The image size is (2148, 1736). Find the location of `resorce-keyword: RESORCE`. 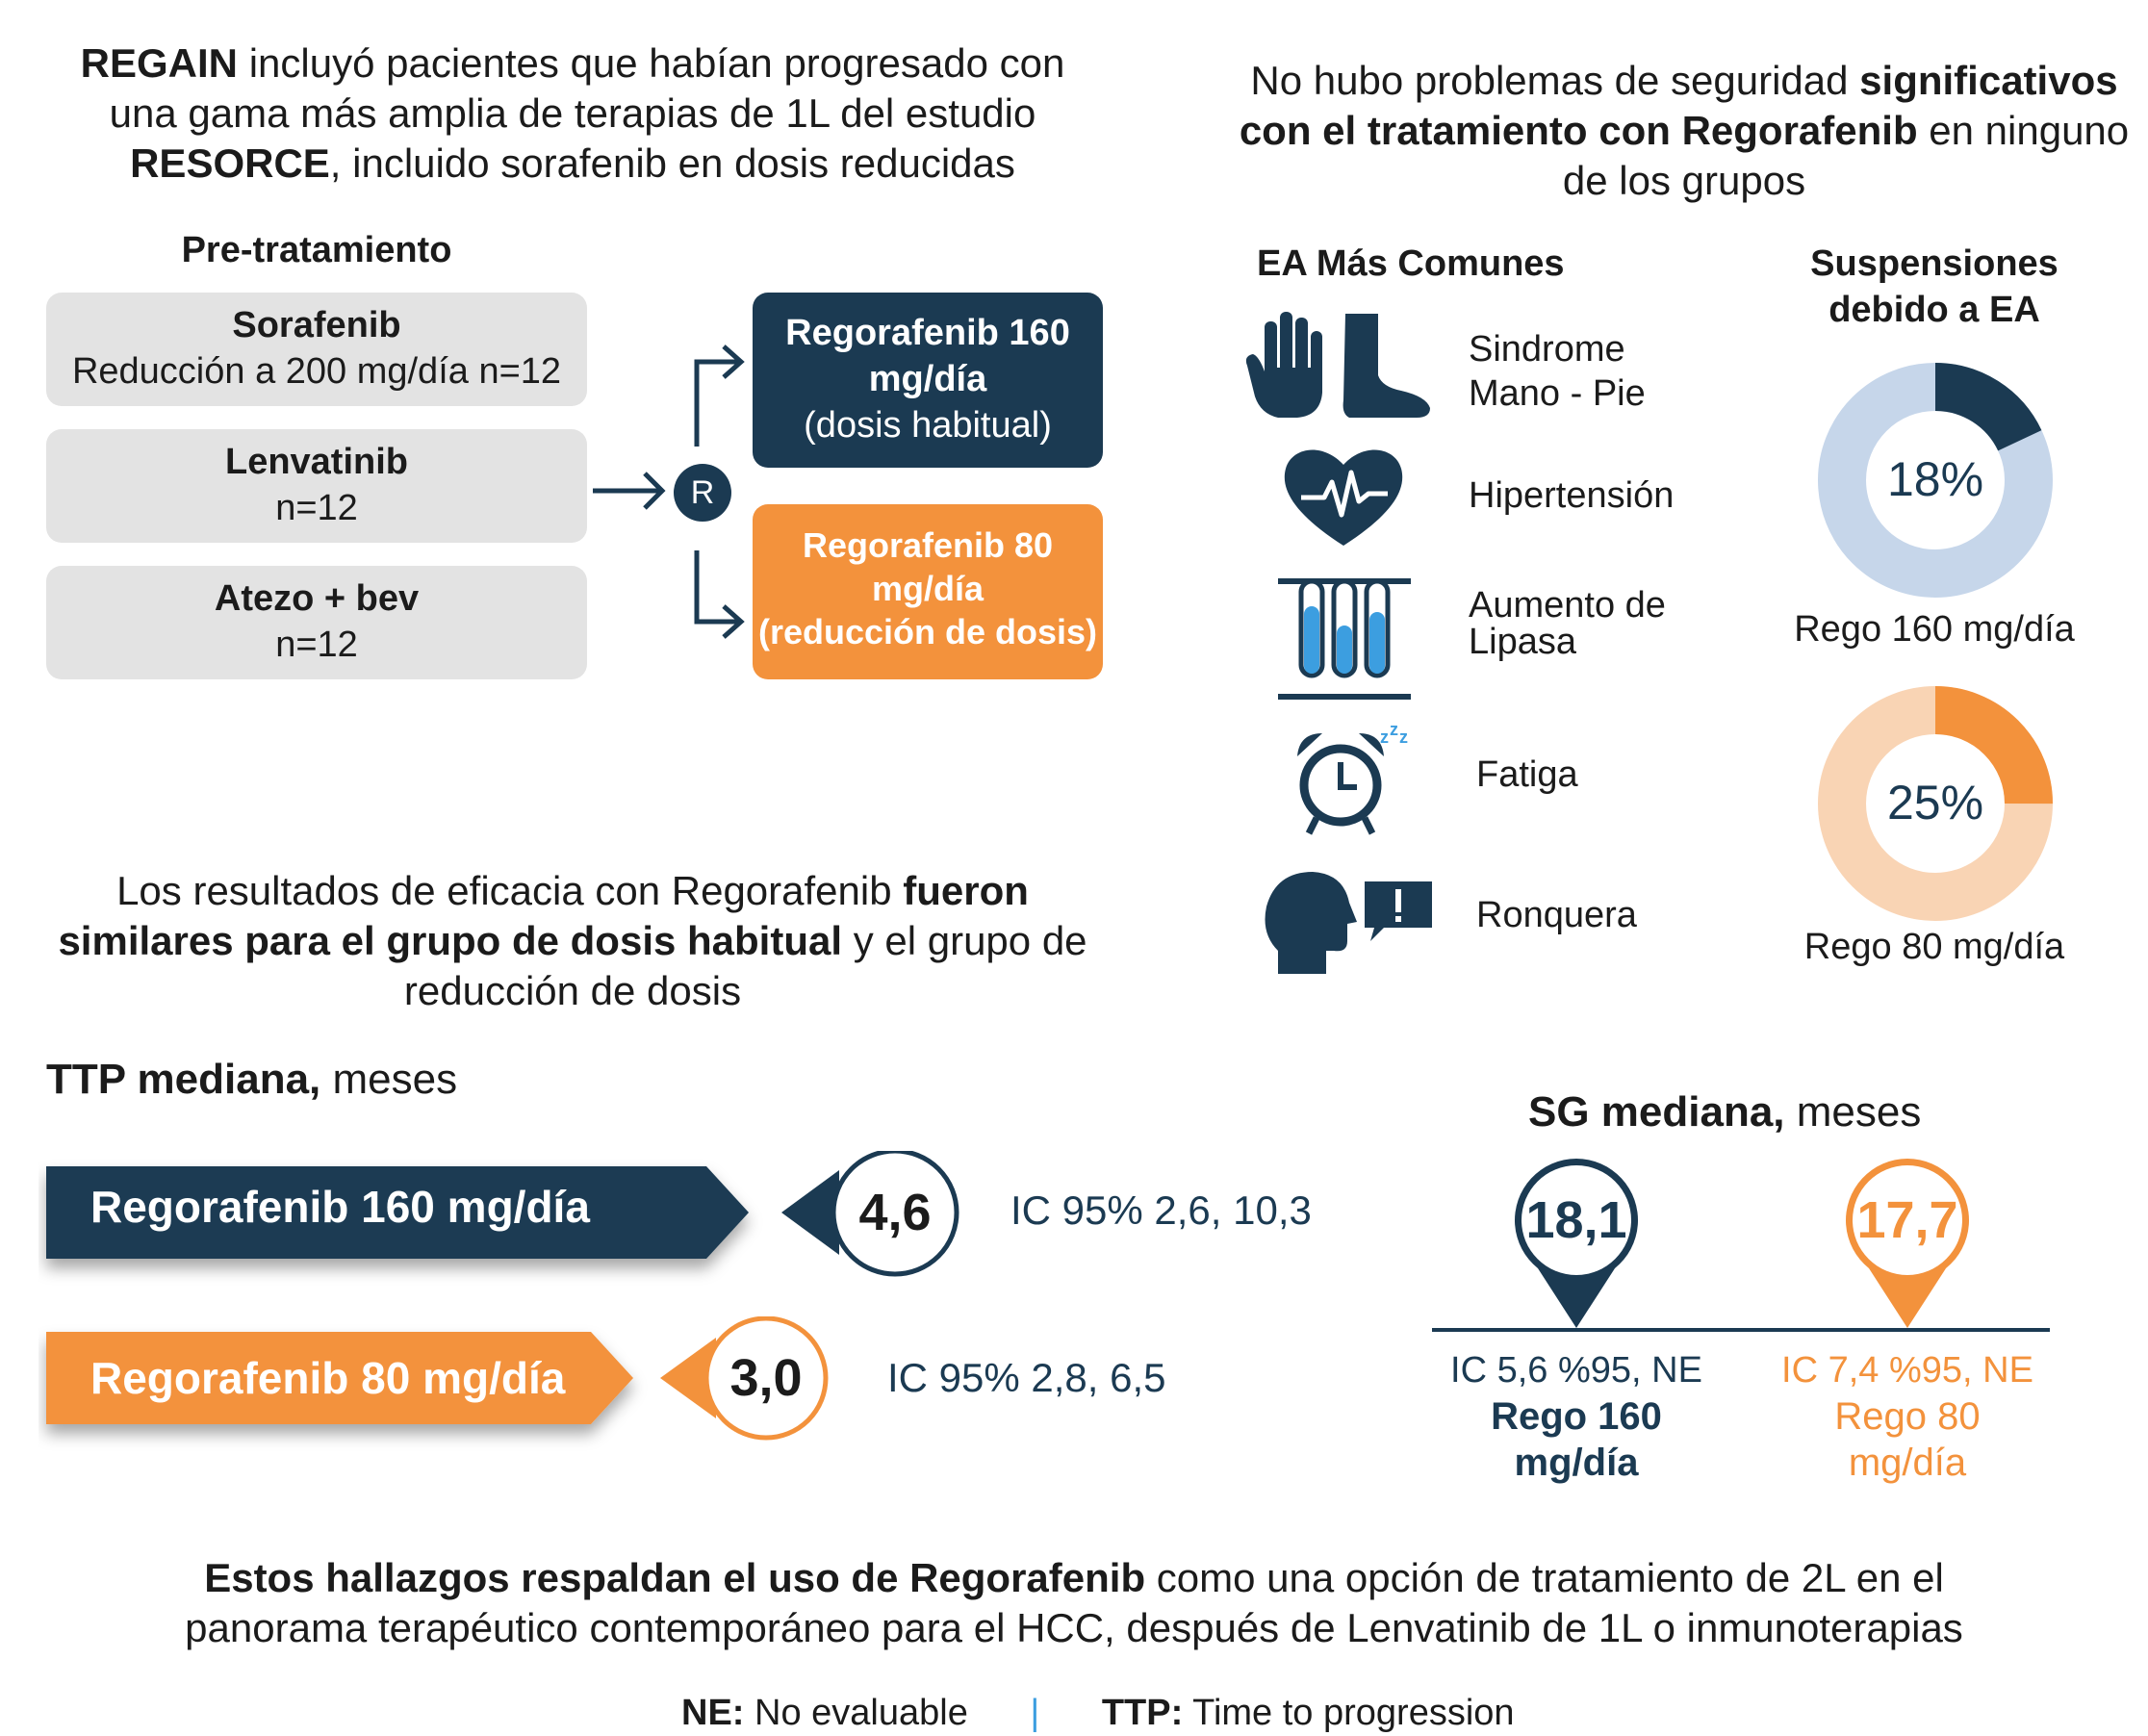

resorce-keyword: RESORCE is located at coordinates (230, 163).